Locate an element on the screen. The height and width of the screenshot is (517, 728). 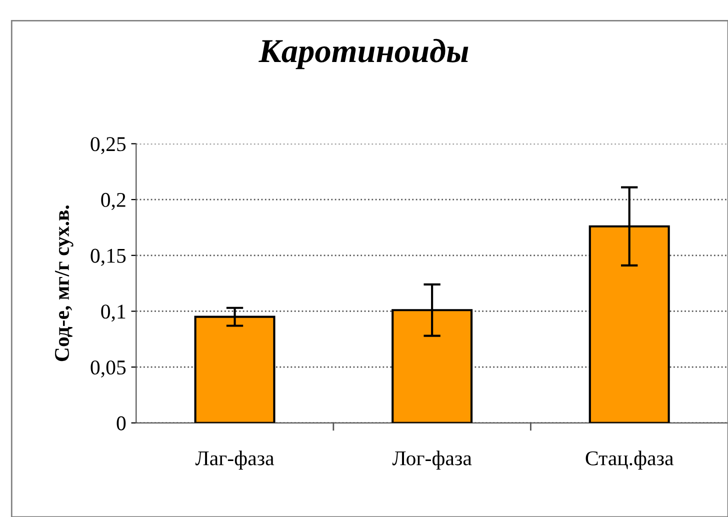
y-tick-label: 0 is located at coordinates (121, 423).